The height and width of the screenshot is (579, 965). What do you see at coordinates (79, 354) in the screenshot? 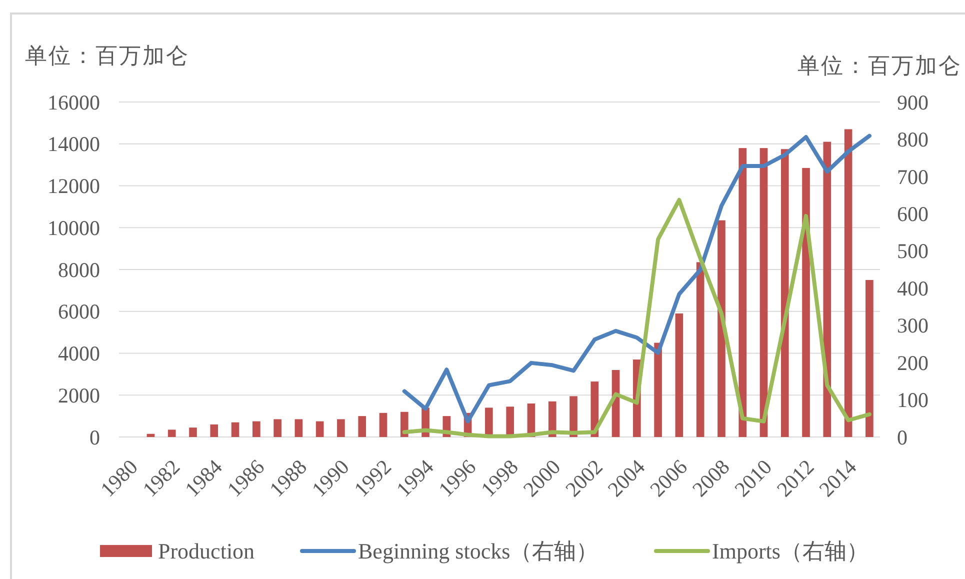
I see `y-tick-label: 4000` at bounding box center [79, 354].